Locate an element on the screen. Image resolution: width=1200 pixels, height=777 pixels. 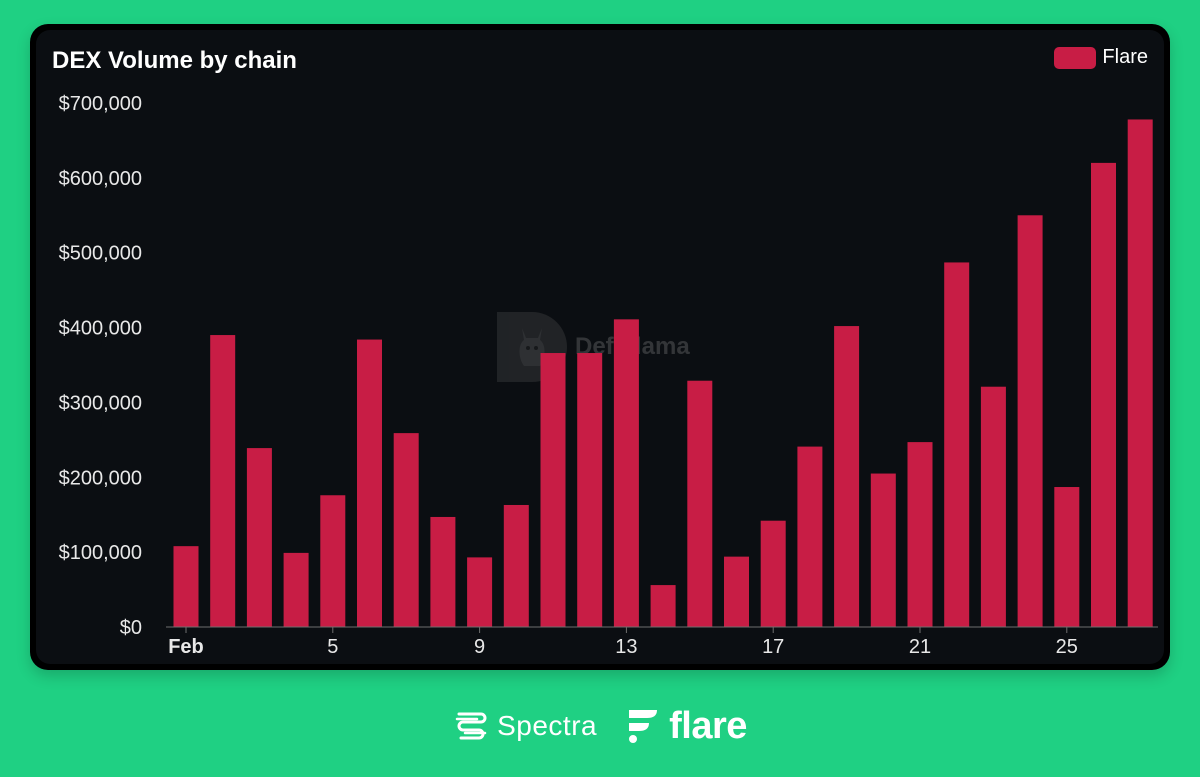
y-tick-label: $700,000 is located at coordinates (100, 104).